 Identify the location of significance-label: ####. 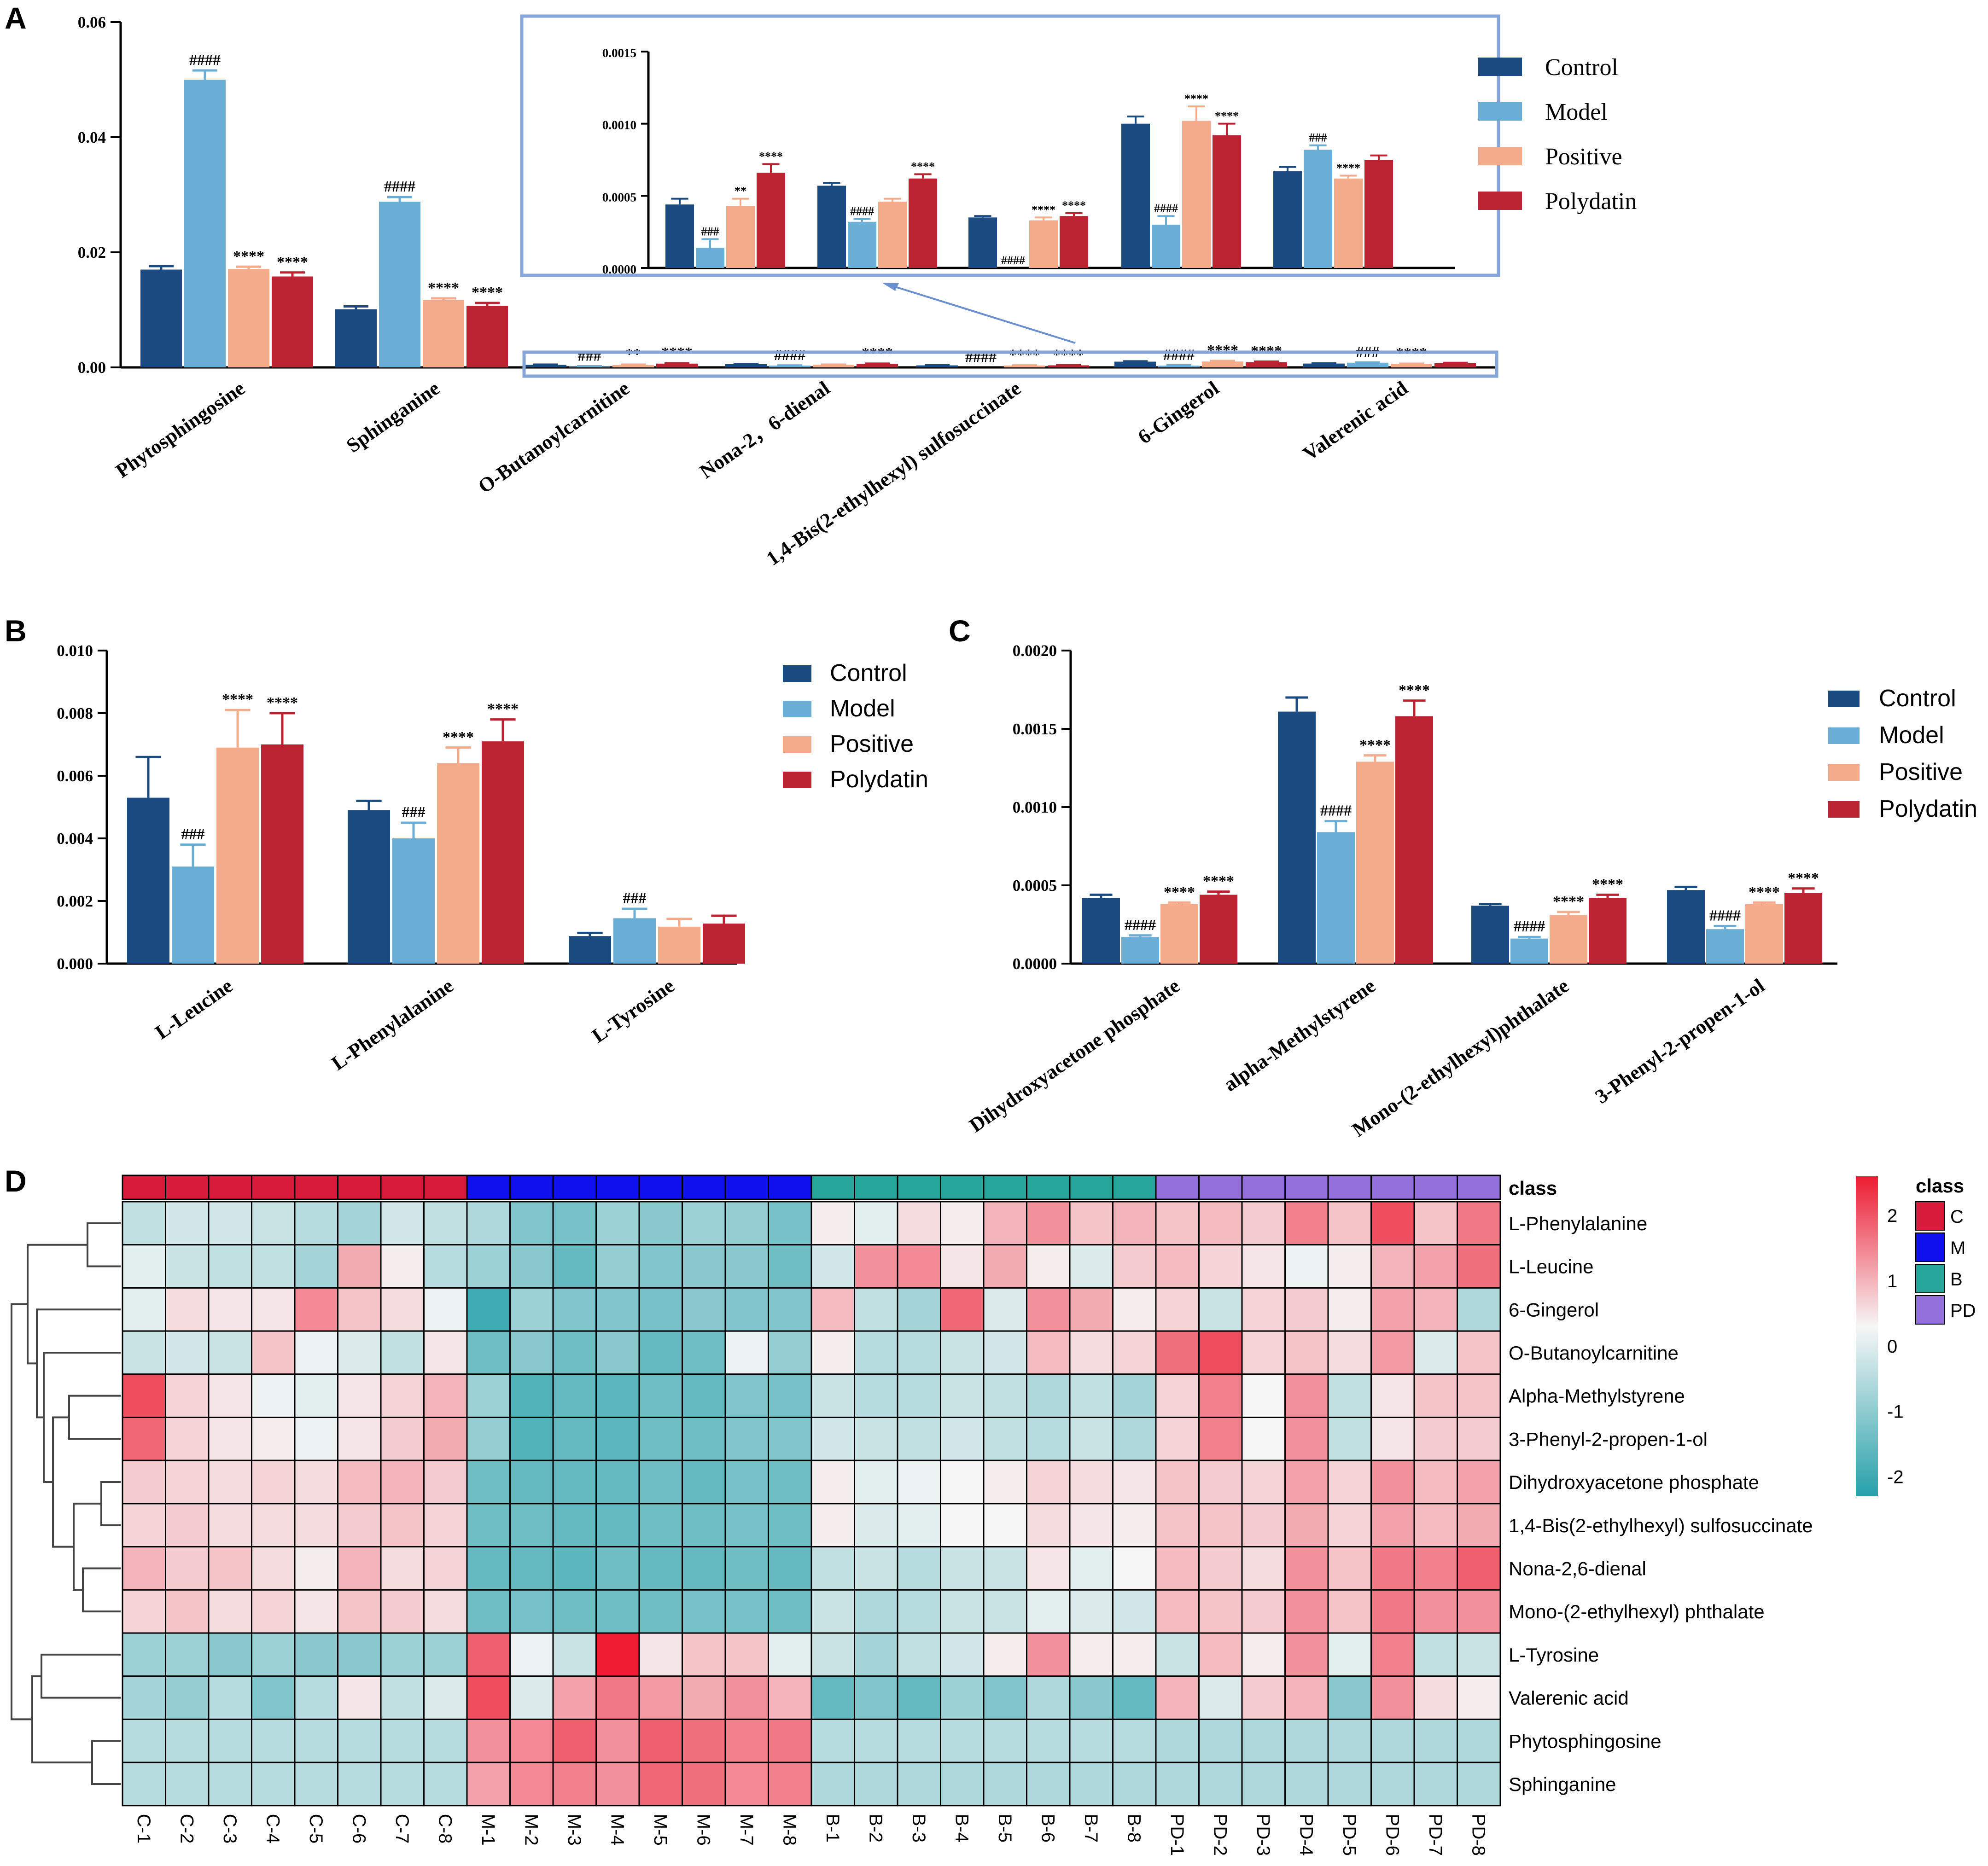
(1179, 356).